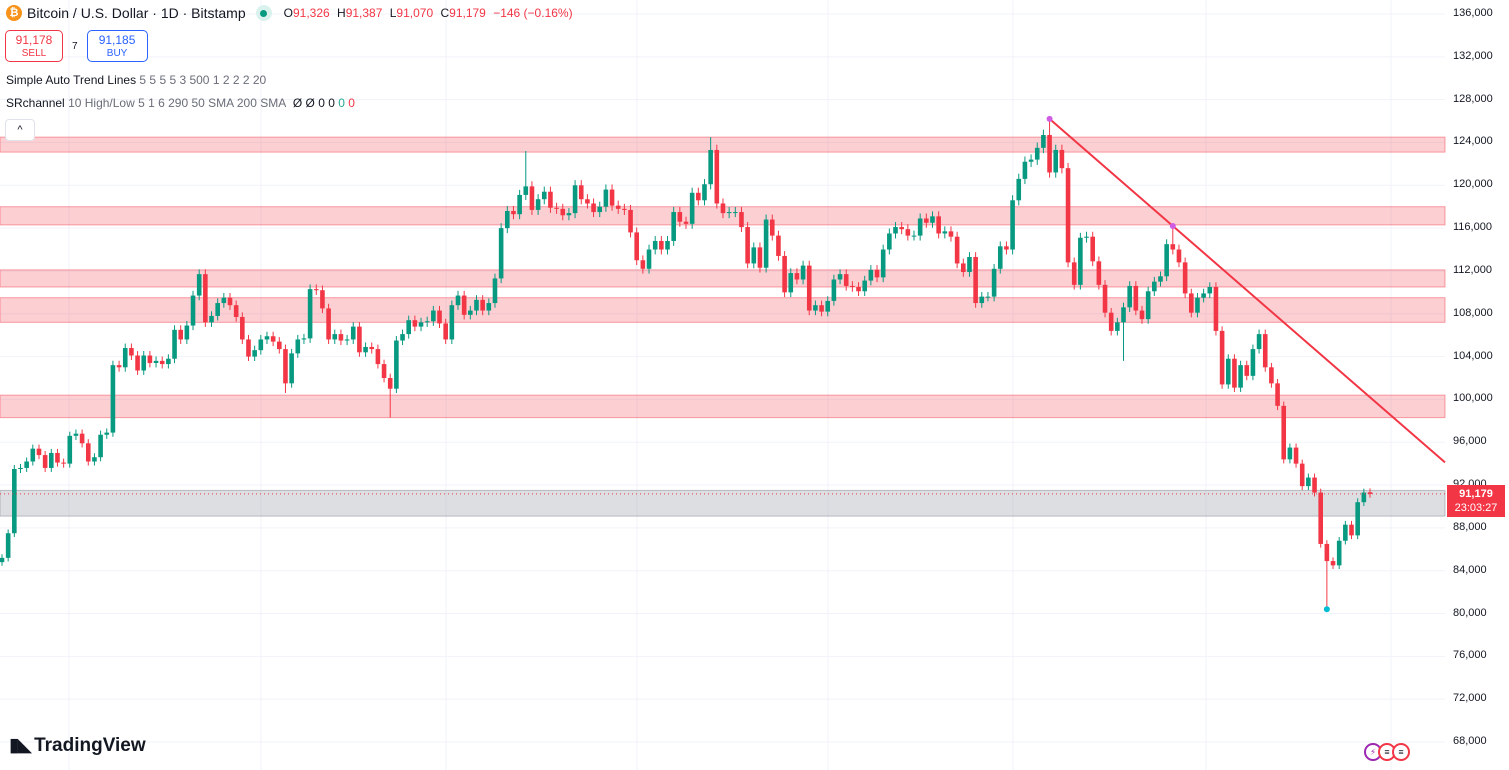 The height and width of the screenshot is (770, 1509). I want to click on price-tick-label: 76,000, so click(1470, 655).